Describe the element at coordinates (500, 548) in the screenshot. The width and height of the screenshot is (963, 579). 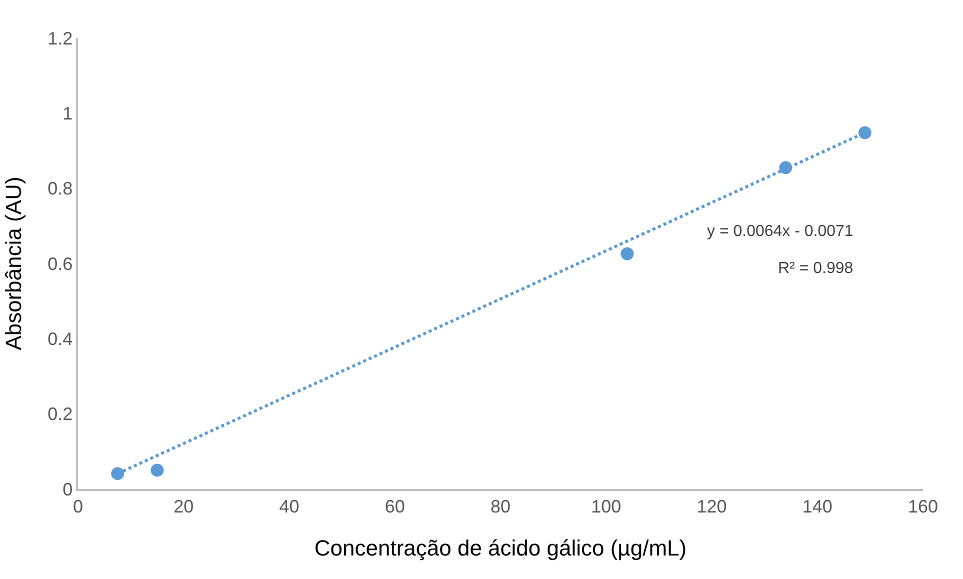
I see `x-axis-title: Concentração de ácido gálico (µg/mL)` at that location.